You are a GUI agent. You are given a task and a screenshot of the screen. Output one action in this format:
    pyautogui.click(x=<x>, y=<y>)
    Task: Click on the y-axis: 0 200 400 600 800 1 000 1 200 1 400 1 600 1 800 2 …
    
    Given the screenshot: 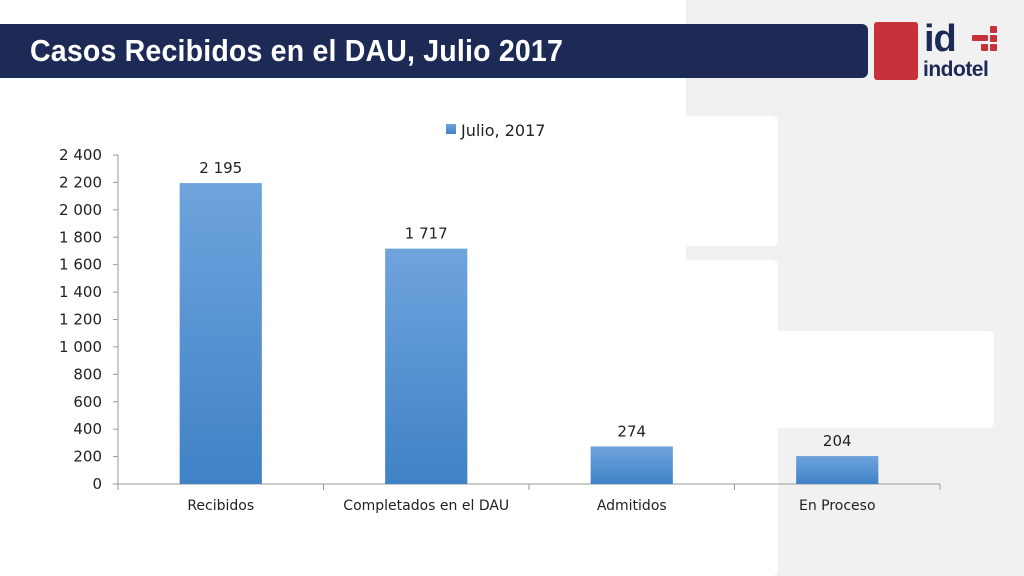 What is the action you would take?
    pyautogui.click(x=89, y=319)
    